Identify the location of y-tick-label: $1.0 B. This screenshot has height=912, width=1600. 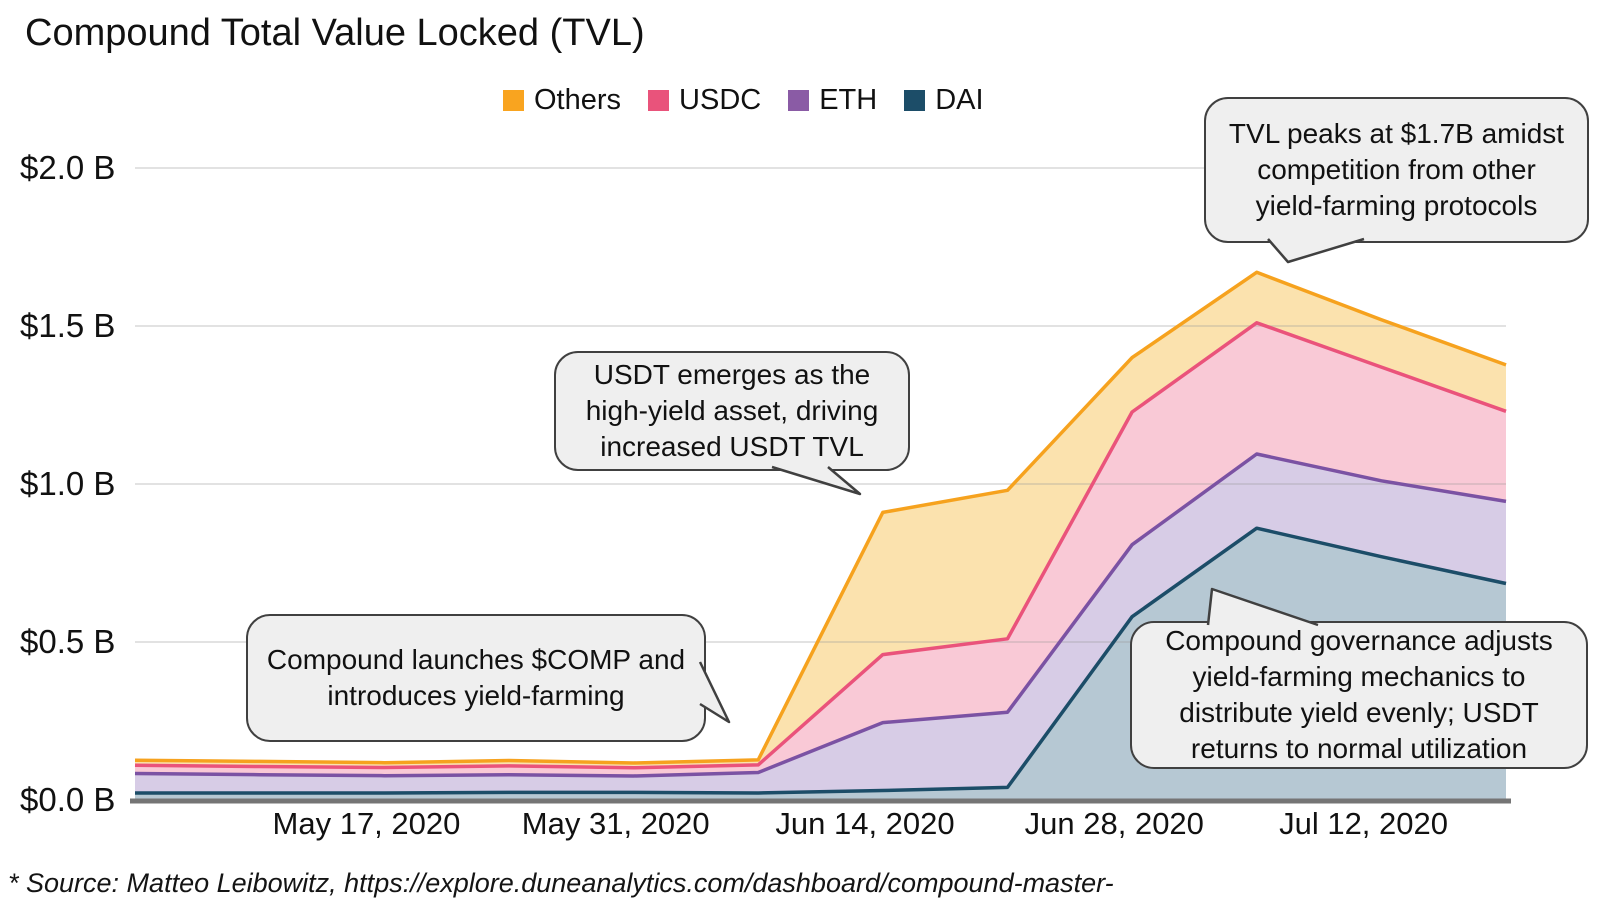
(68, 483).